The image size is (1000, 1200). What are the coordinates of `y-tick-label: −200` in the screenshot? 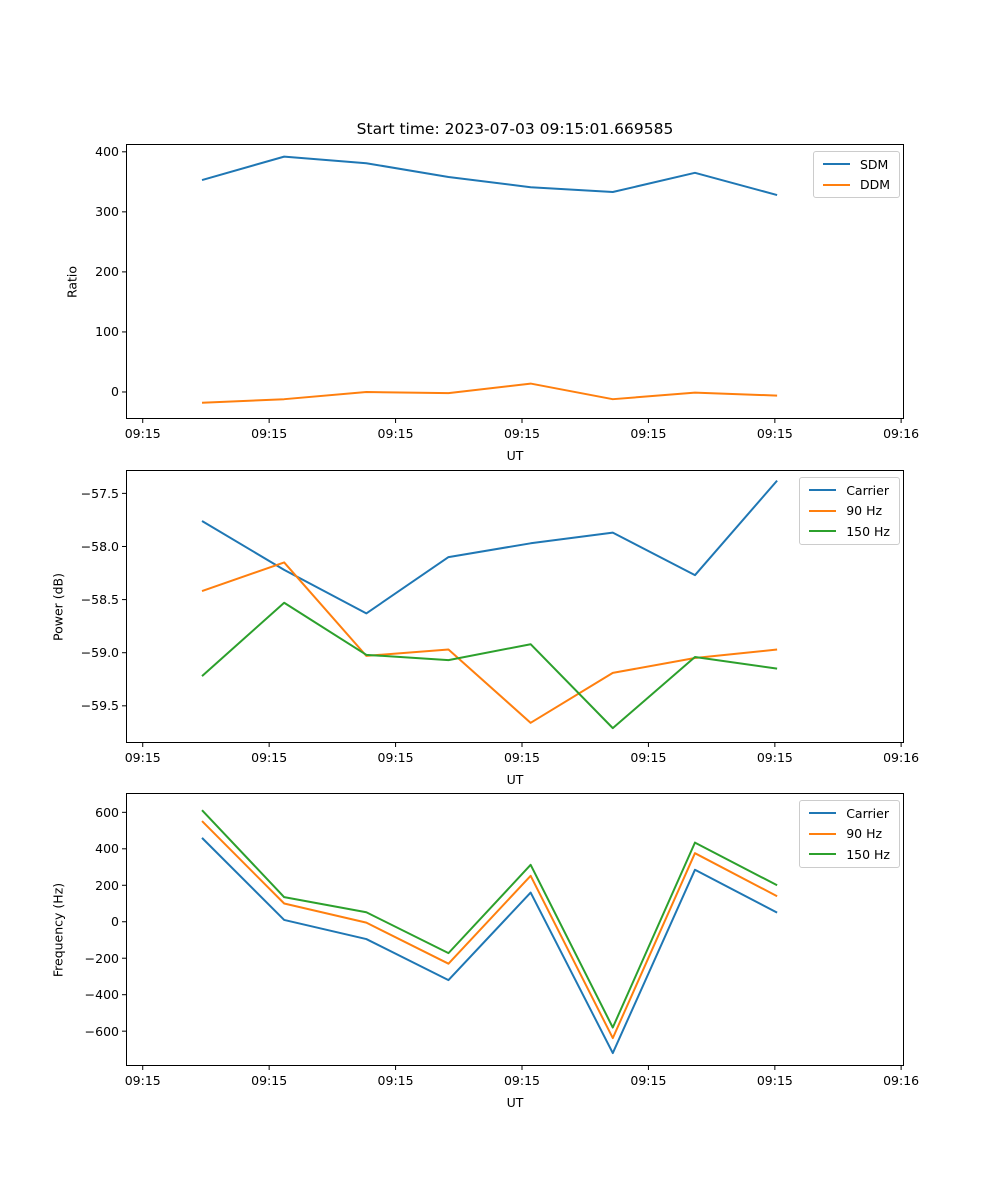 It's located at (101, 958).